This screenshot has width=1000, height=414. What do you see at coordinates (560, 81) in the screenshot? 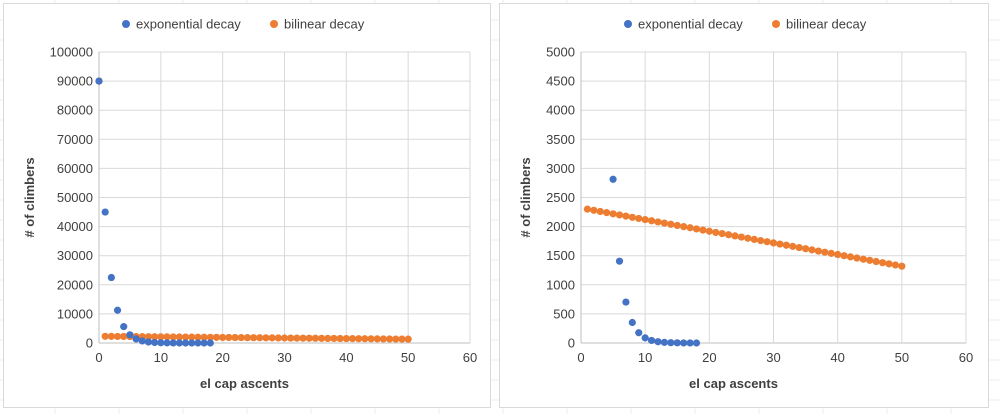
I see `y-tick-label: 4500` at bounding box center [560, 81].